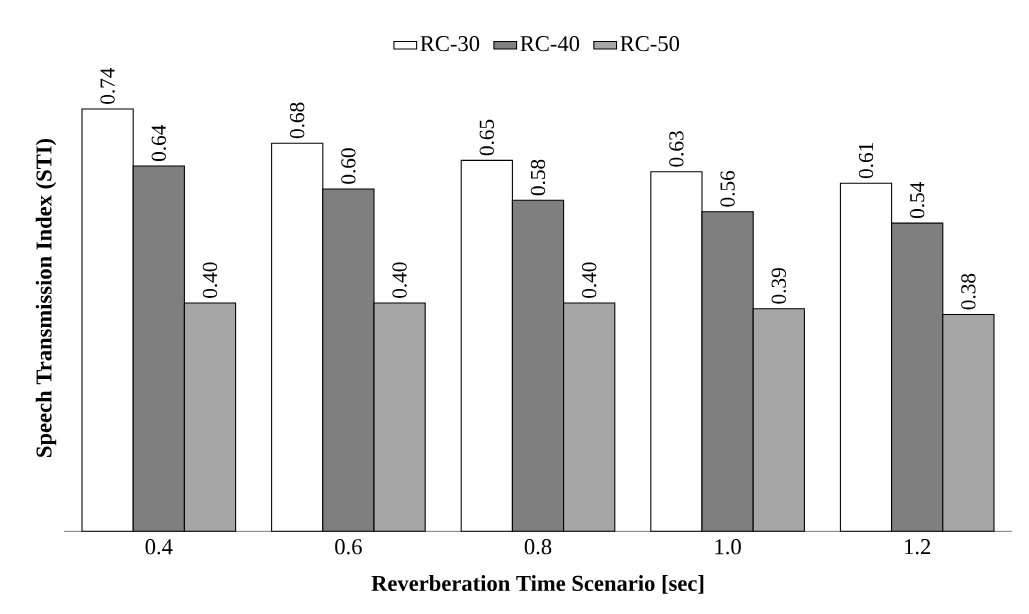 This screenshot has width=1029, height=614. Describe the element at coordinates (46, 297) in the screenshot. I see `y-axis-title: Speech Transmission Index (STI)` at that location.